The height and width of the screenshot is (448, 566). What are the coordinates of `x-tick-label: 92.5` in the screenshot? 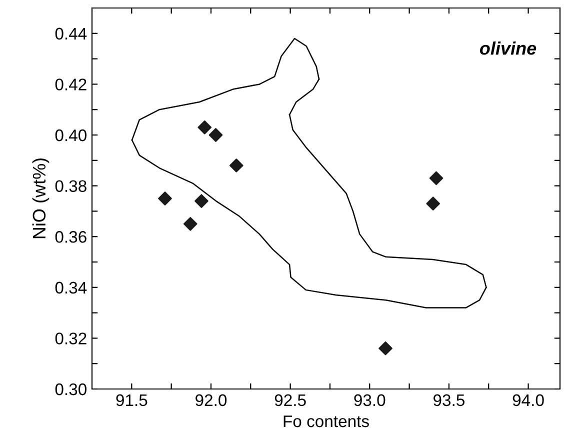 It's located at (290, 400).